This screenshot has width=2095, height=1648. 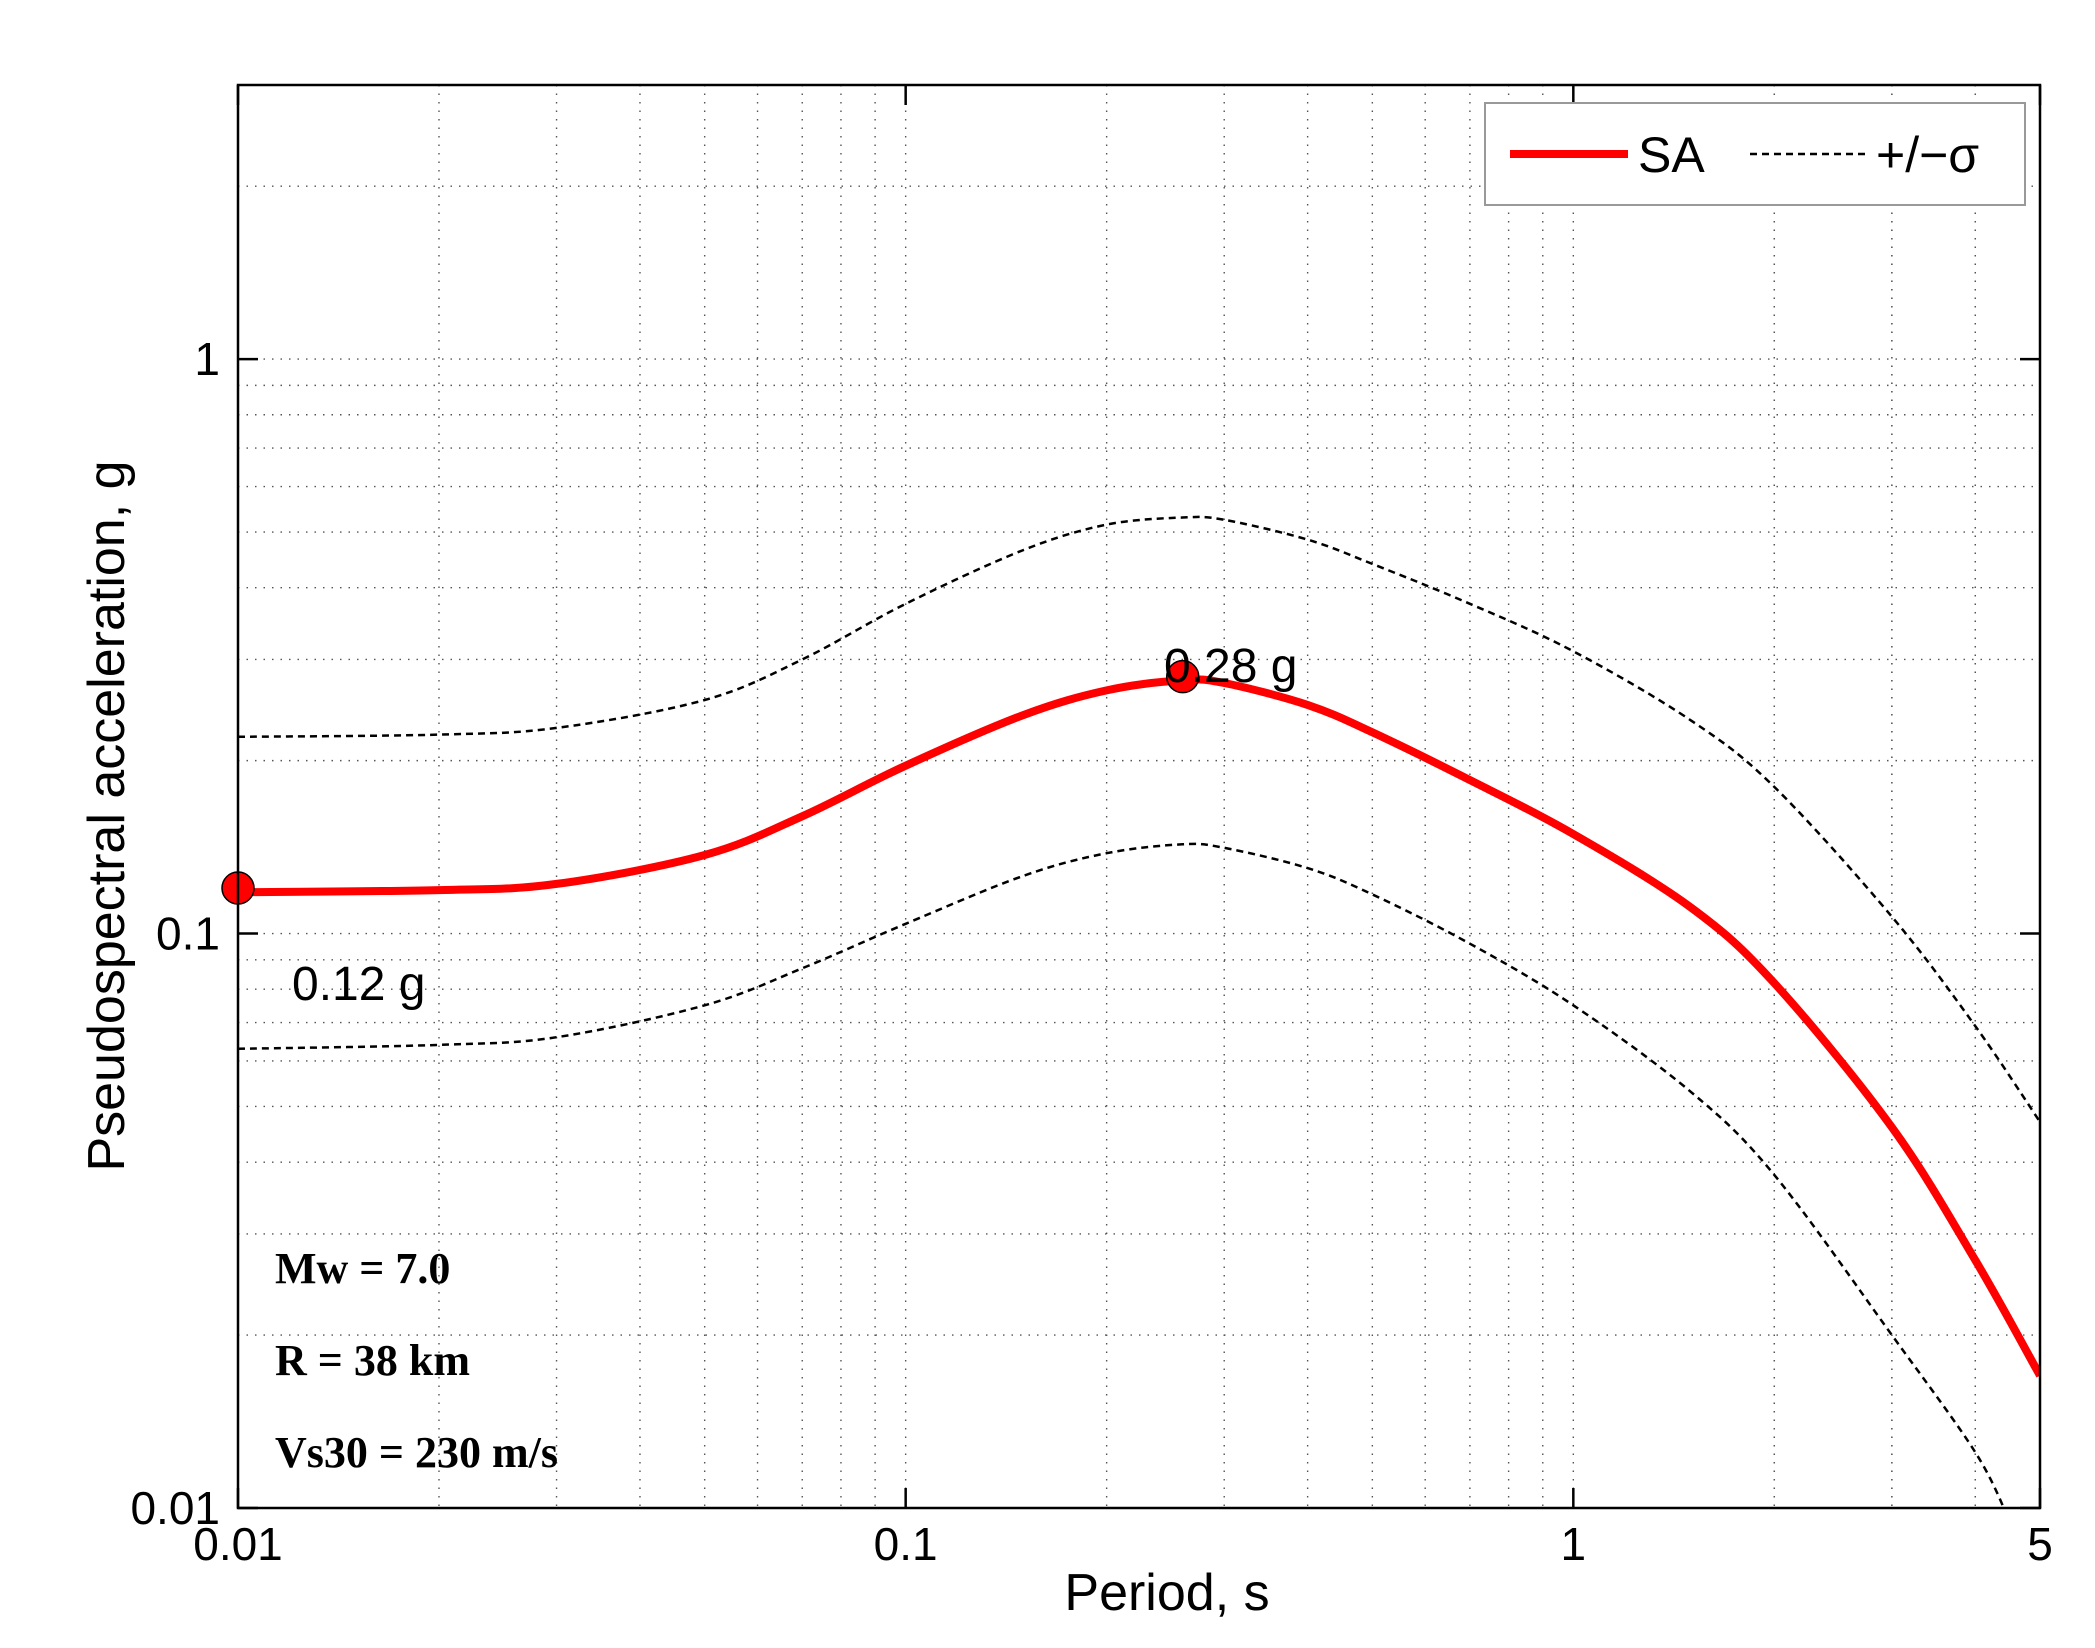 I want to click on legend-label-sa: SA, so click(x=1671, y=155).